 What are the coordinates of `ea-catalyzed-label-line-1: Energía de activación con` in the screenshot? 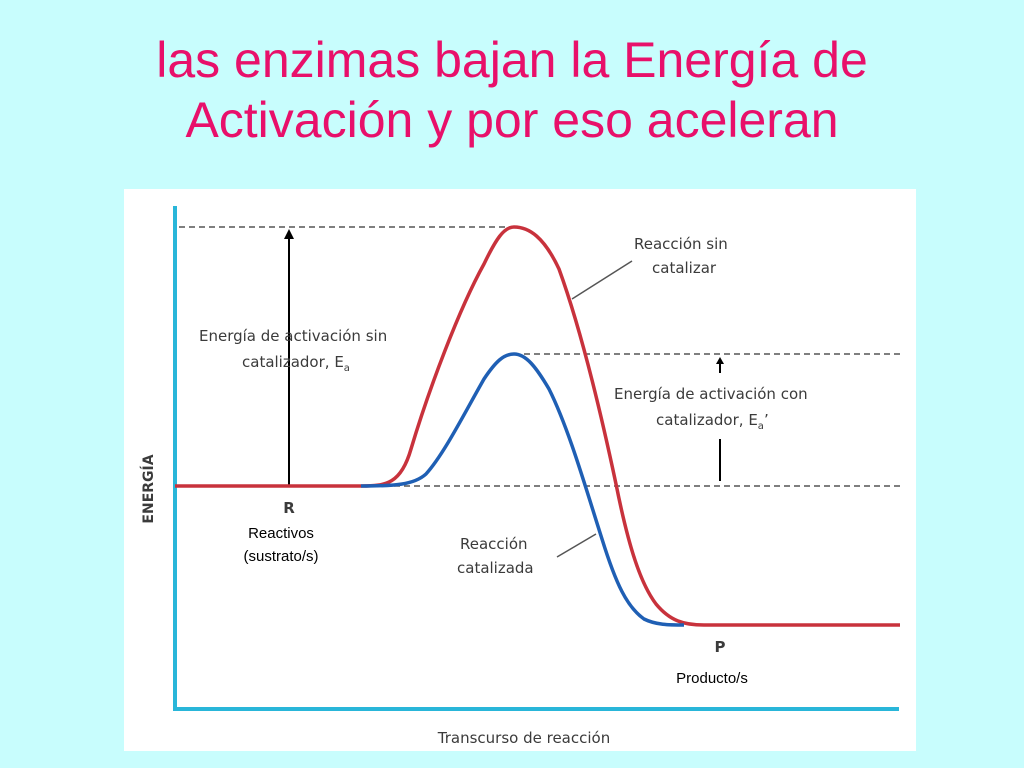 It's located at (711, 394).